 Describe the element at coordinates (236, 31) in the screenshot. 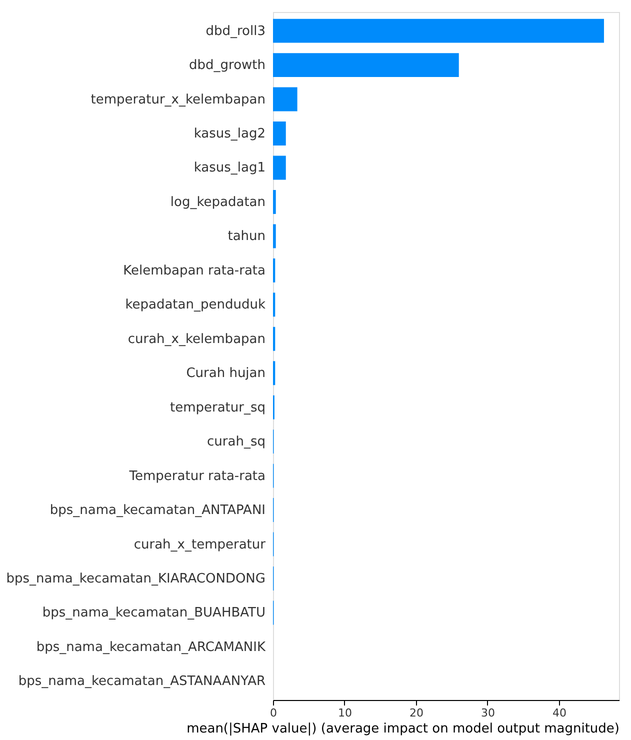

I see `y-tick-label: dbd_roll3` at that location.